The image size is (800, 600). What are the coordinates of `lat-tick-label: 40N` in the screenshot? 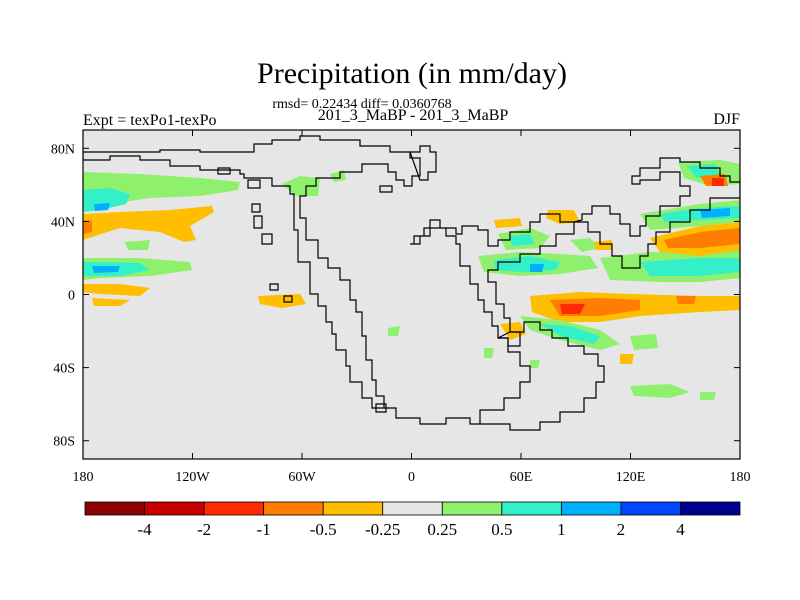 It's located at (63, 222).